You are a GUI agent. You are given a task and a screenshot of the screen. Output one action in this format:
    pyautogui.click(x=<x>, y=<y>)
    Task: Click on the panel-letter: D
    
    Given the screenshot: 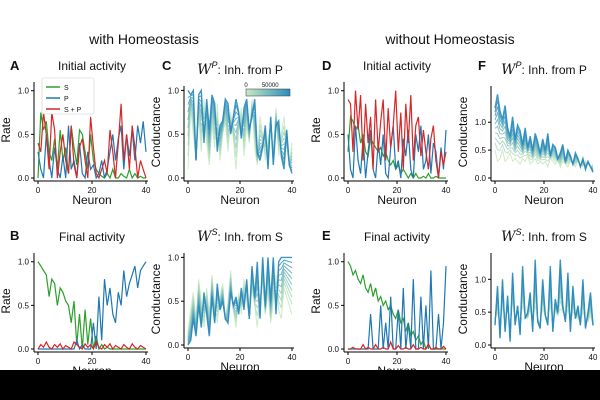 What is the action you would take?
    pyautogui.click(x=326, y=65)
    